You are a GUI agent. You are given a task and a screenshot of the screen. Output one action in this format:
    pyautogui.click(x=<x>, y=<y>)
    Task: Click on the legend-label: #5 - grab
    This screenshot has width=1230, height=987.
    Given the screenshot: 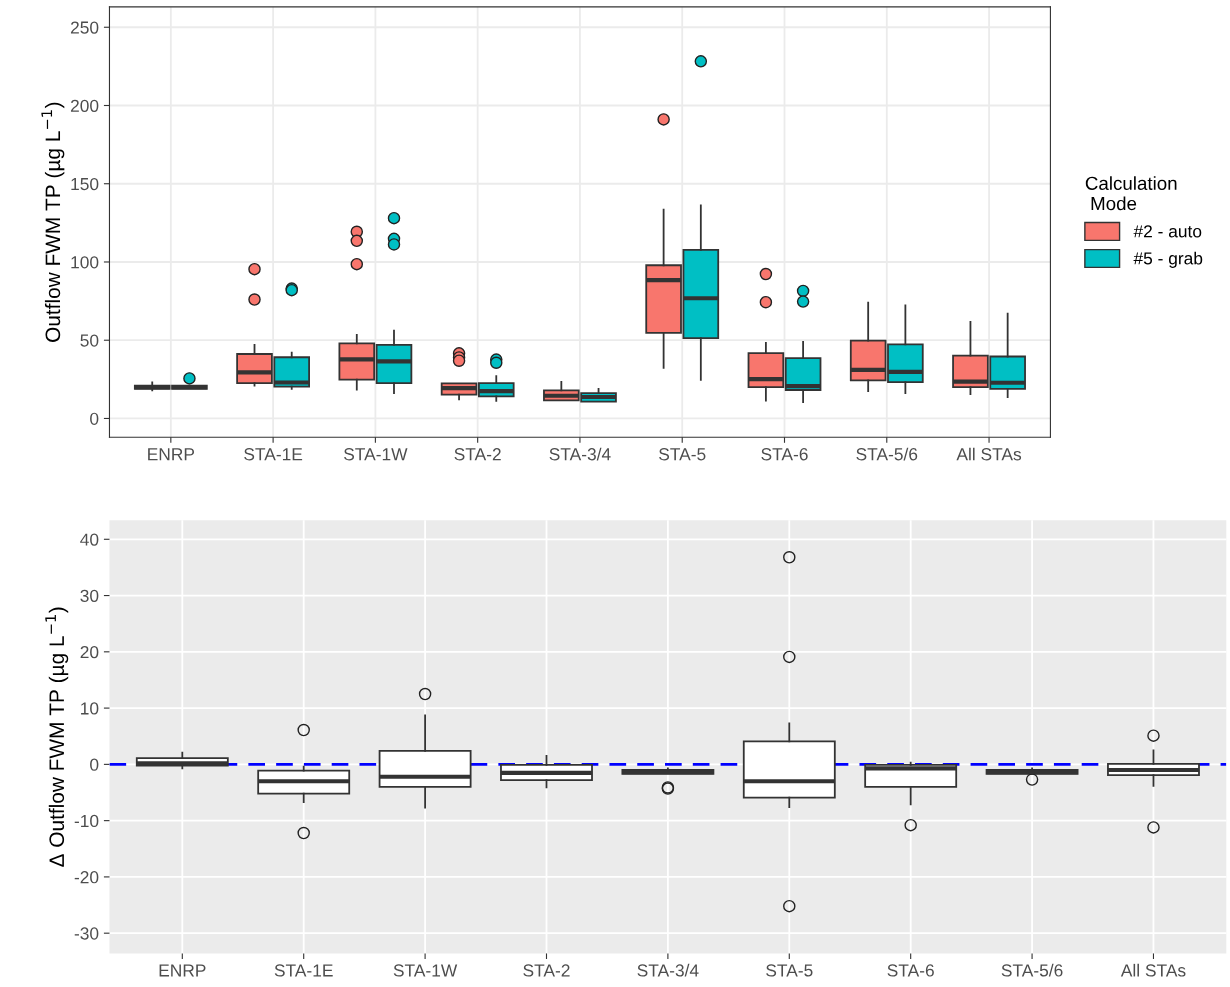 What is the action you would take?
    pyautogui.click(x=1168, y=259)
    